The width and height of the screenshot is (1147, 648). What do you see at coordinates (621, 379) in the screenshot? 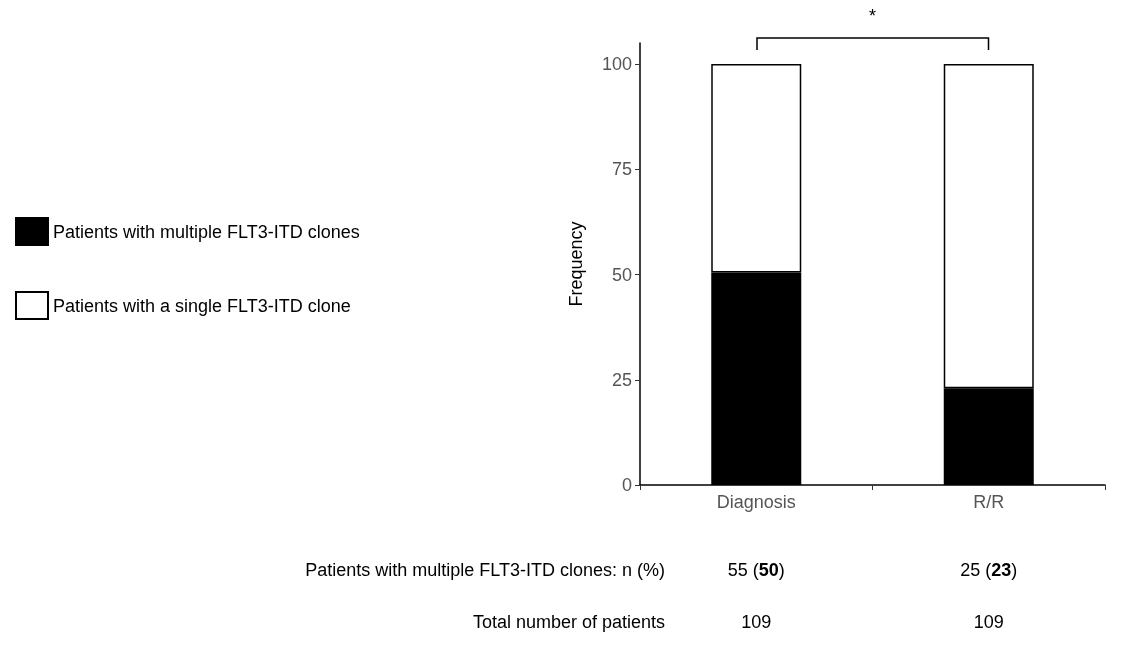
I see `y-tick-label: 25` at bounding box center [621, 379].